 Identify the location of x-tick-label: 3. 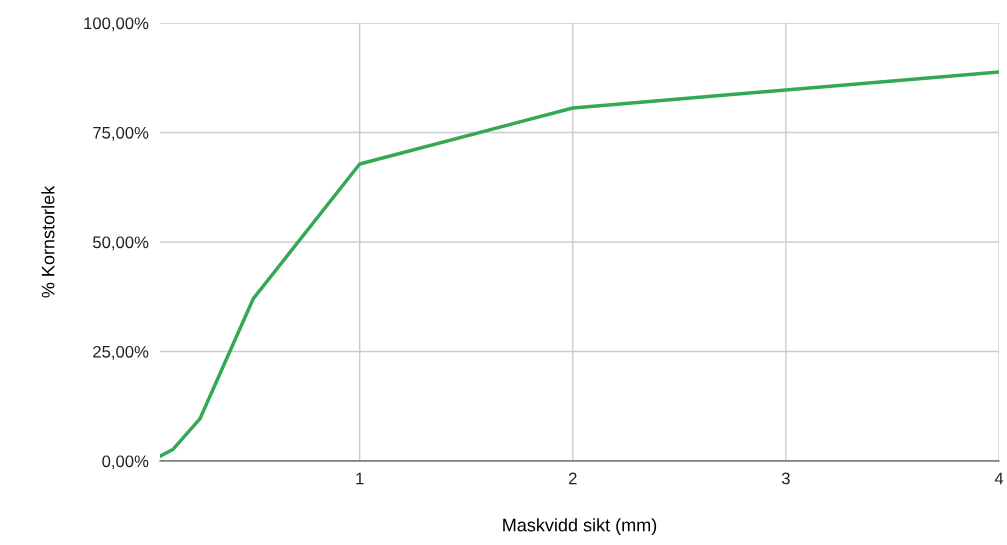
(785, 478).